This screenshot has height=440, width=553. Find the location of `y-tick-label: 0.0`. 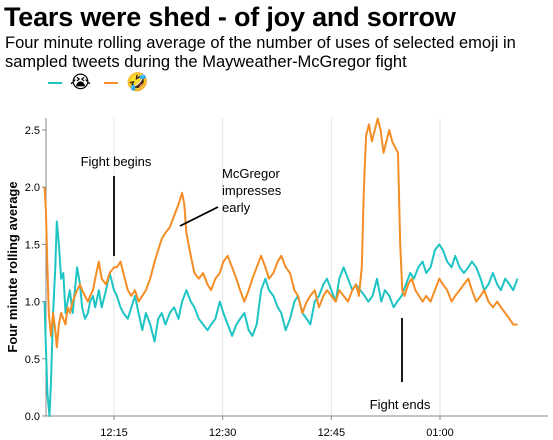

y-tick-label: 0.0 is located at coordinates (32, 417).